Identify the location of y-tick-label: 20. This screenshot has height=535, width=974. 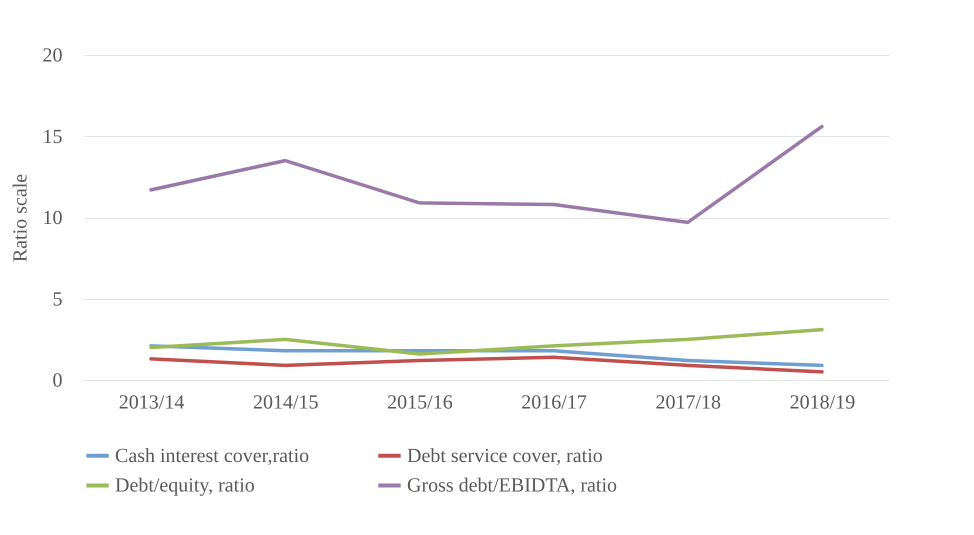
(52, 55).